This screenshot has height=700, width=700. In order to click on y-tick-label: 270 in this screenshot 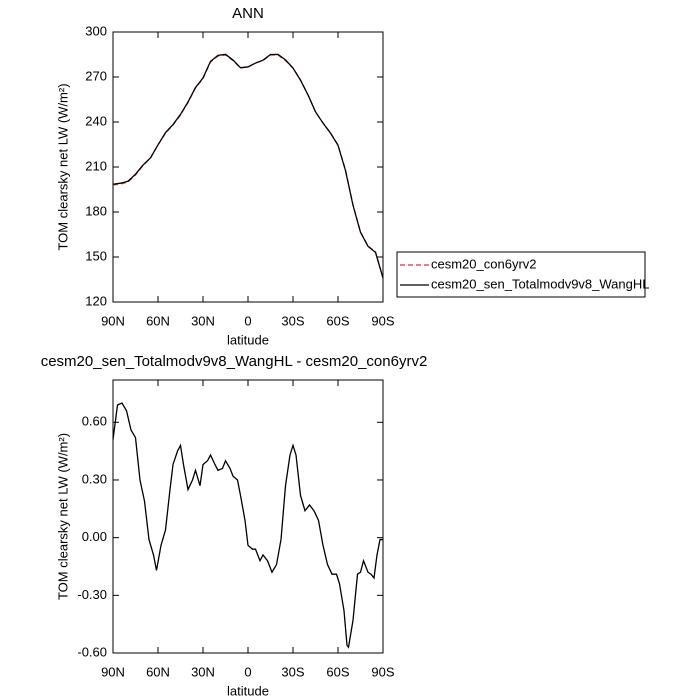, I will do `click(96, 75)`.